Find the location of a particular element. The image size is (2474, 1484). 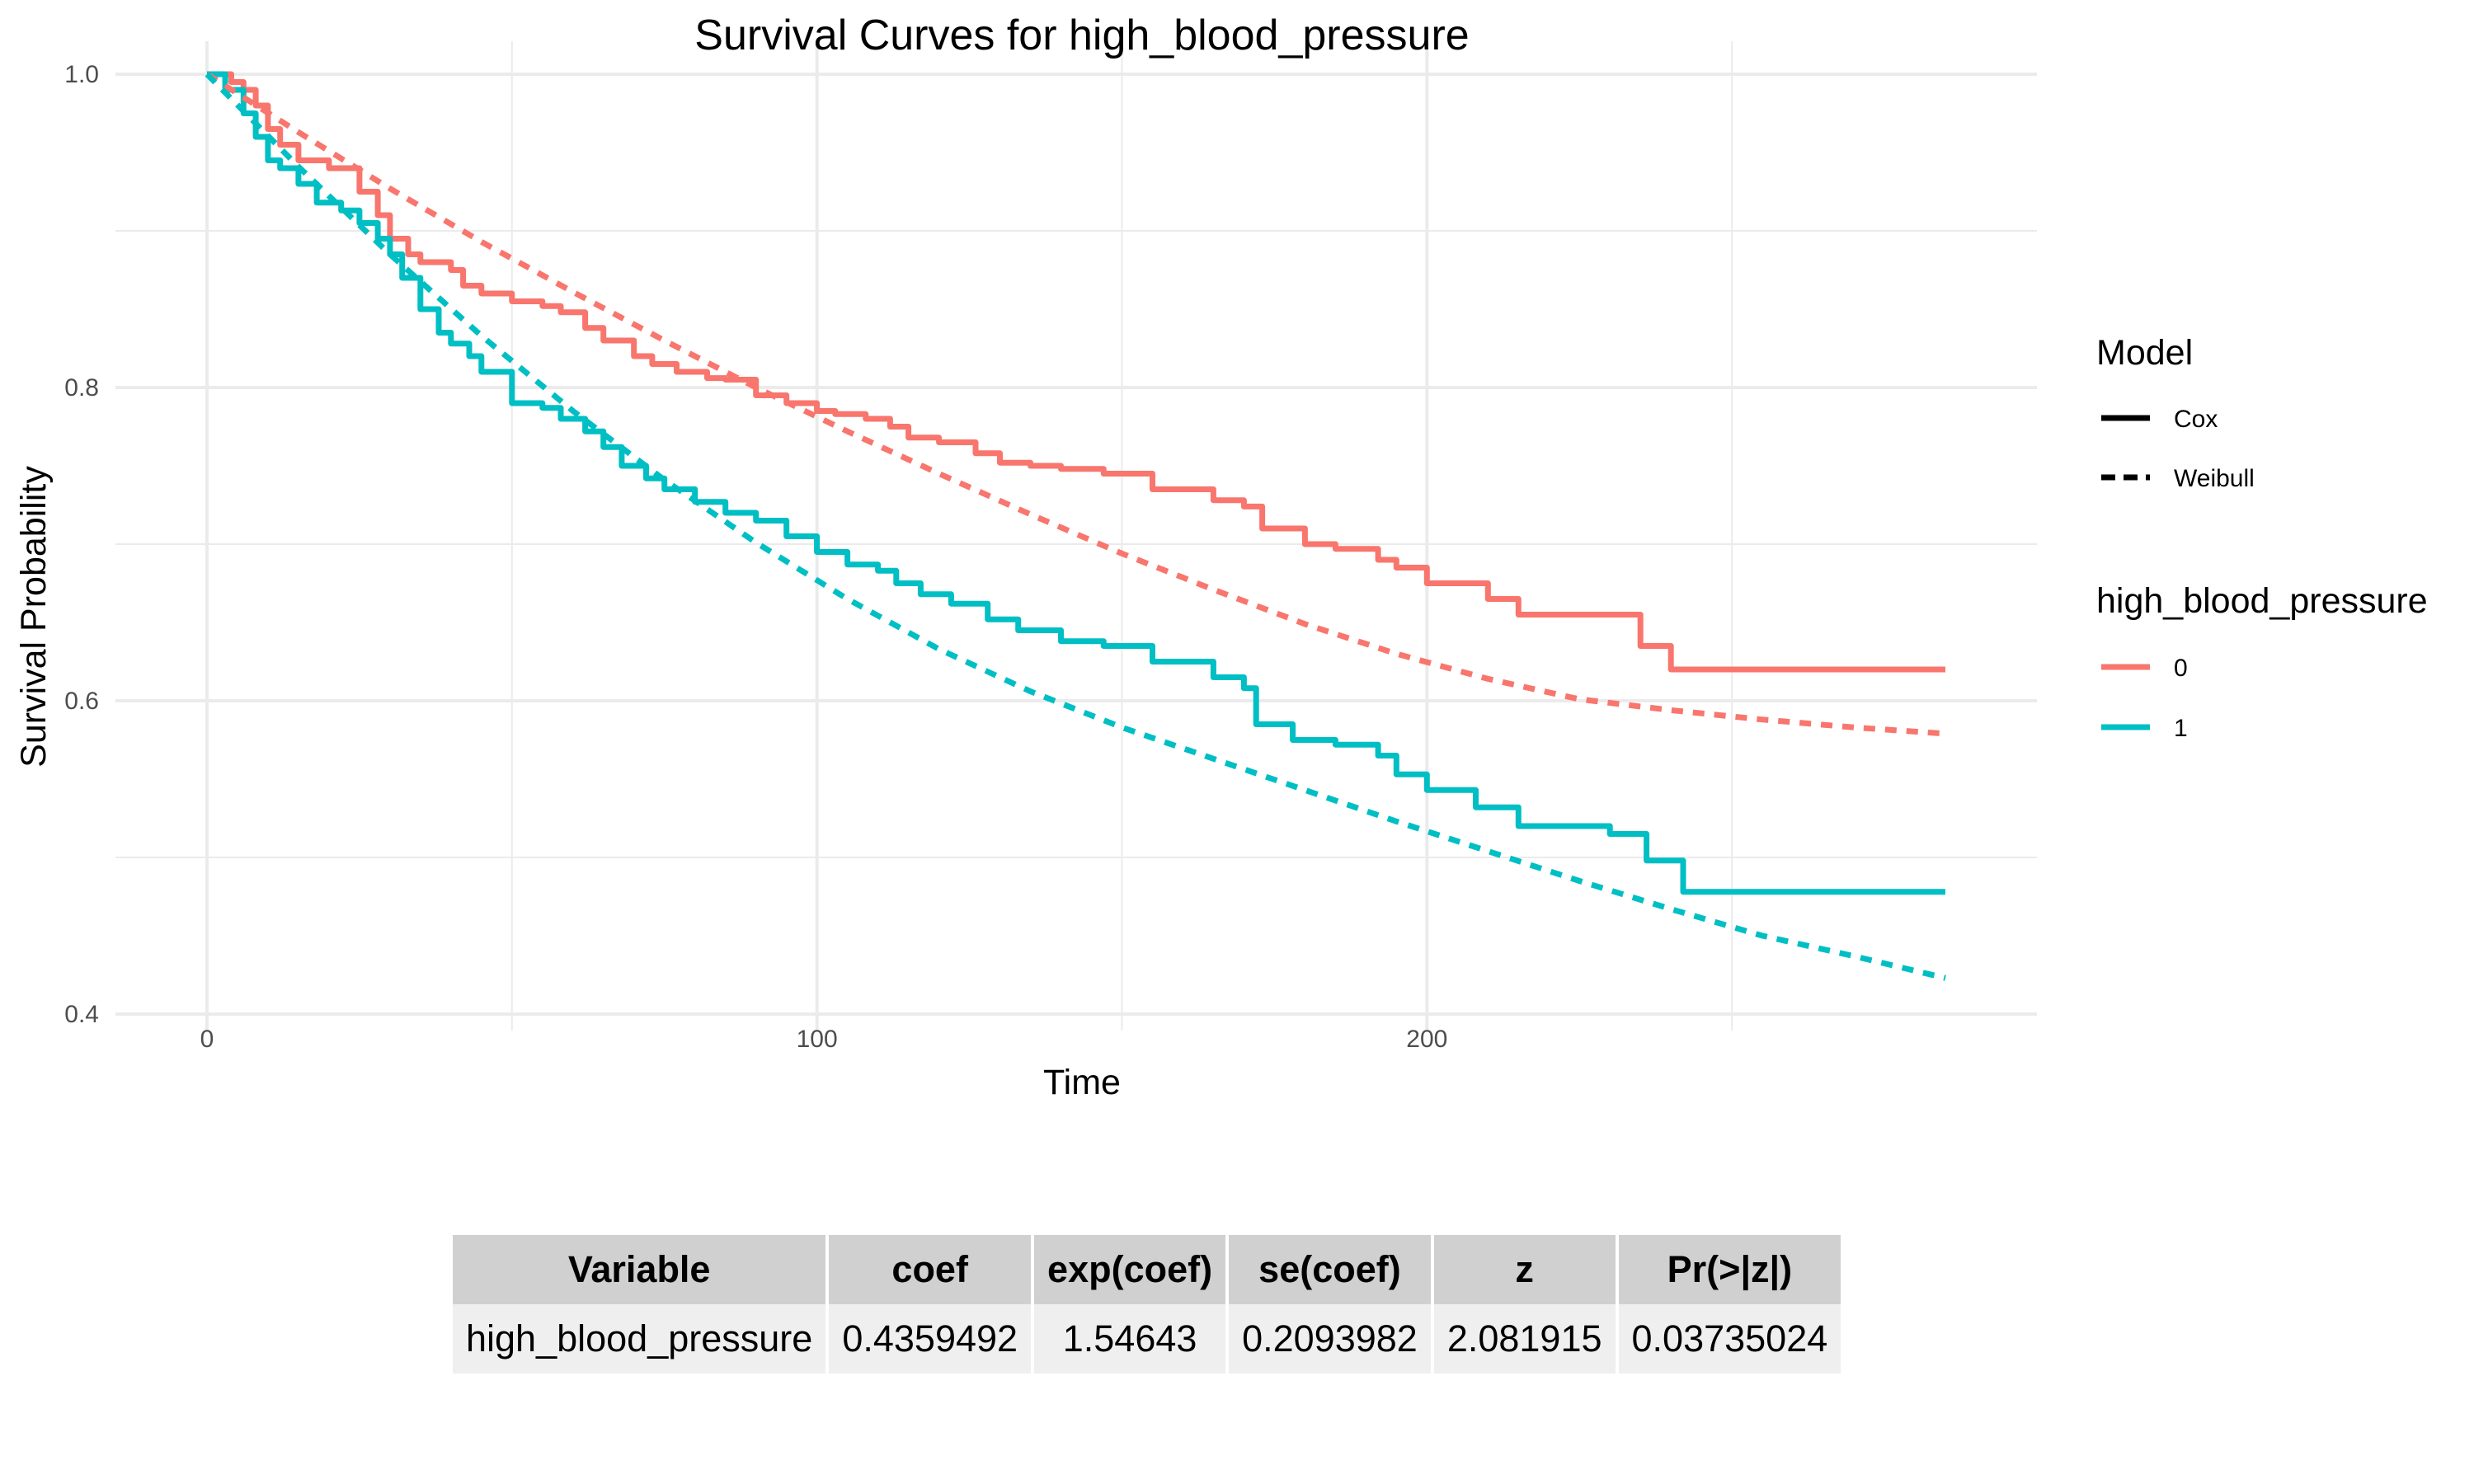

legend-model-title: Model is located at coordinates (2144, 353).